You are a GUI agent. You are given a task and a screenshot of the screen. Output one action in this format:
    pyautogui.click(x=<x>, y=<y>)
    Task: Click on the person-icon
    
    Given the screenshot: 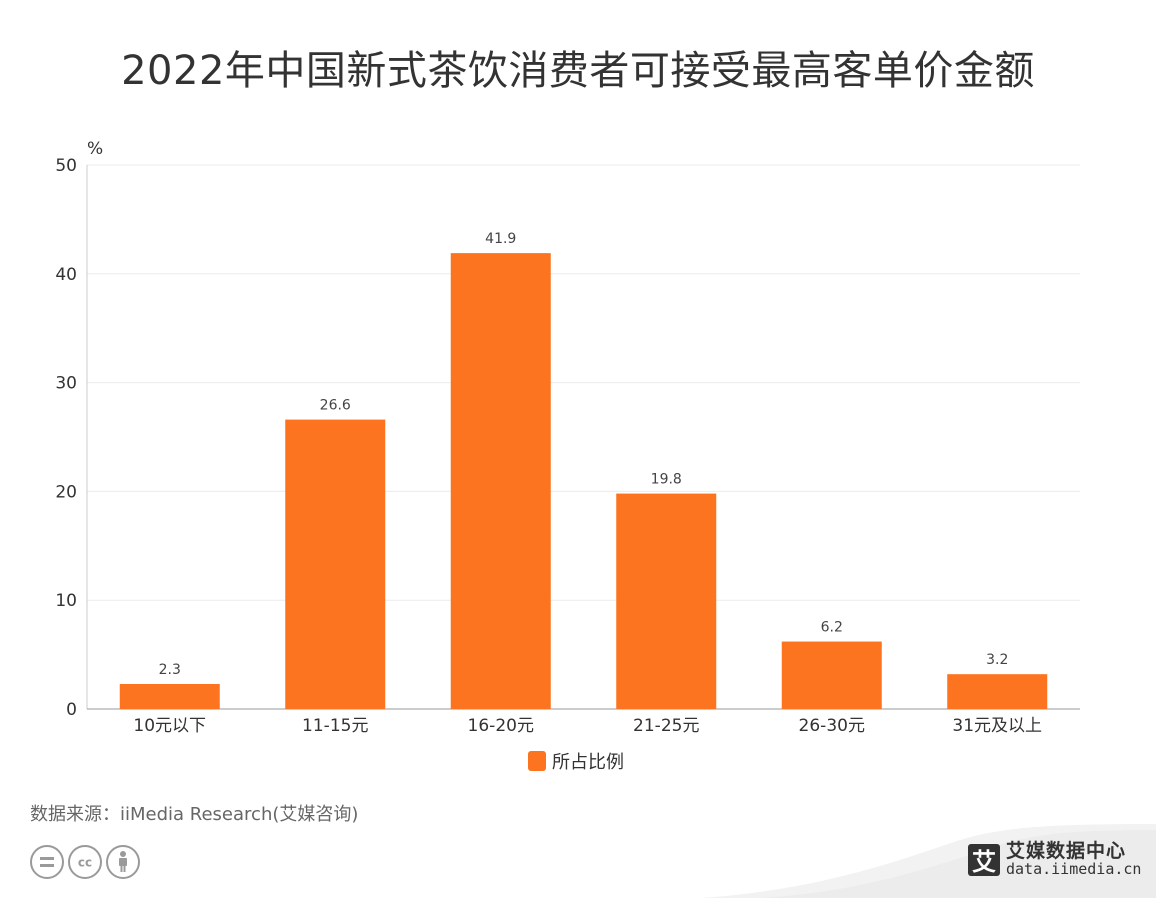 What is the action you would take?
    pyautogui.click(x=123, y=862)
    